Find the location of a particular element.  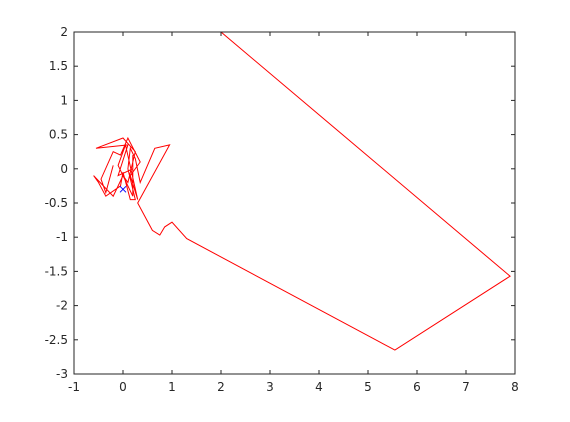

x-tick-label: -1 is located at coordinates (74, 387).